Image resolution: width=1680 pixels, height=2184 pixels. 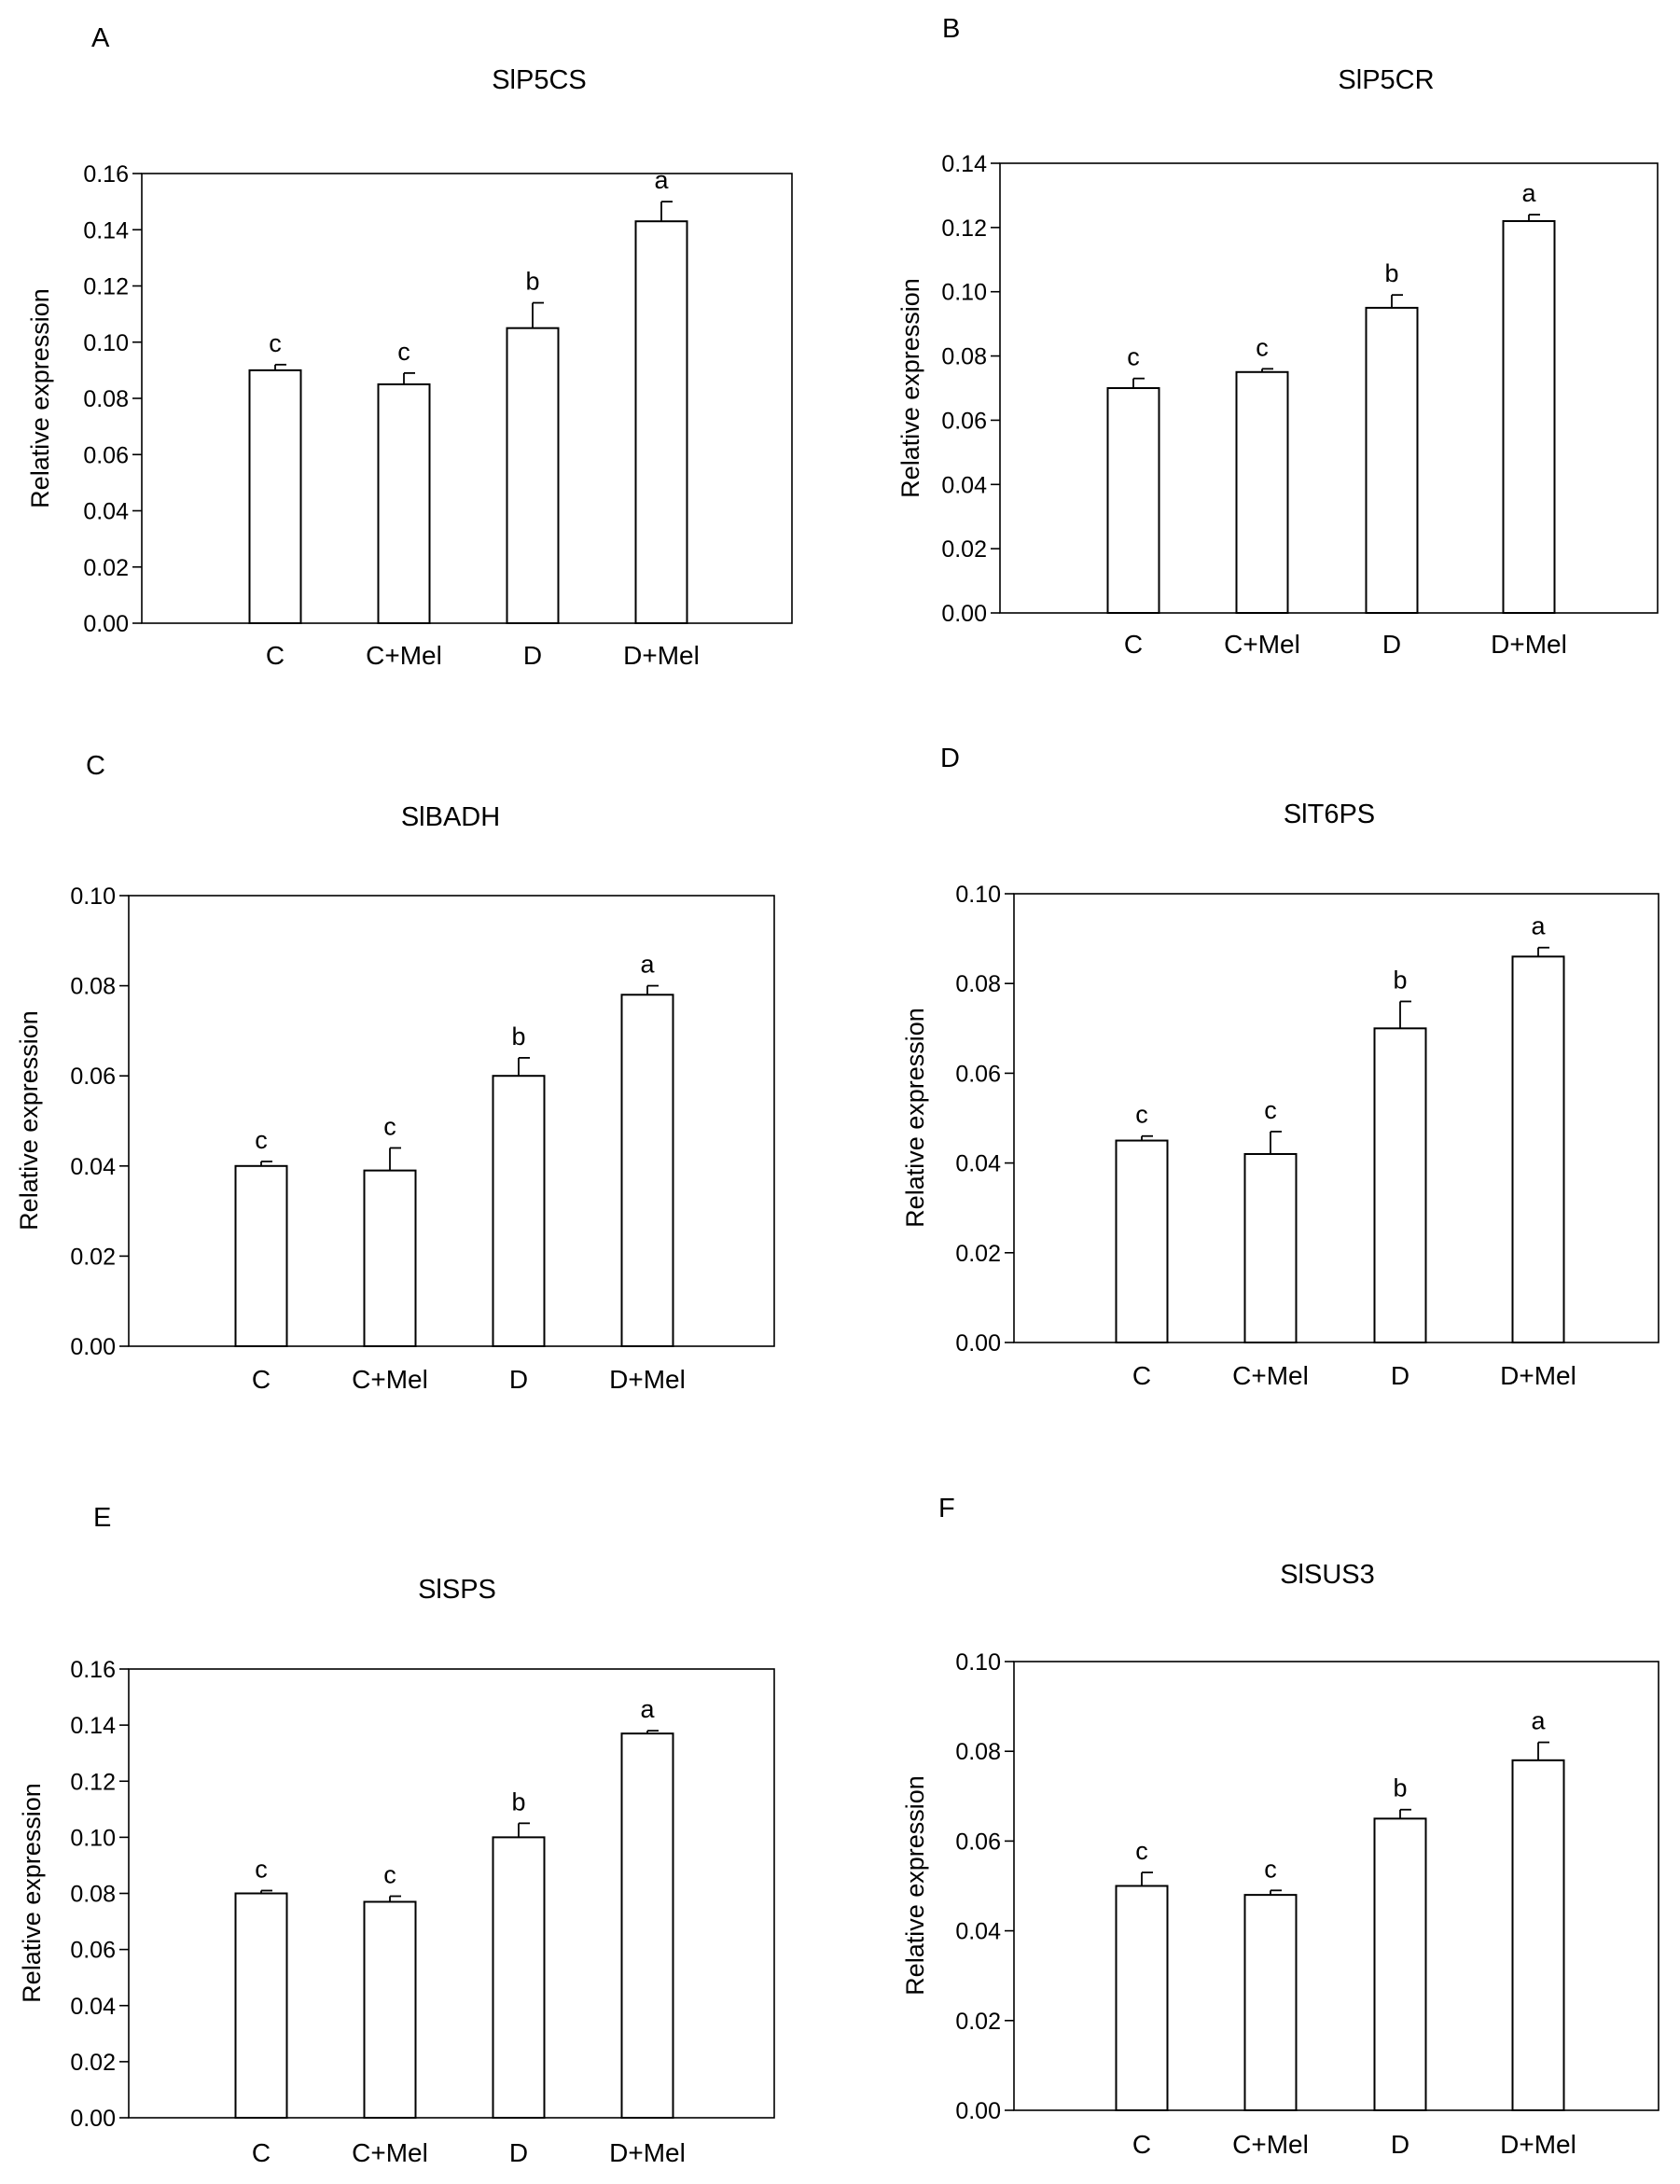 I want to click on chart-title: SlP5CR, so click(x=1386, y=80).